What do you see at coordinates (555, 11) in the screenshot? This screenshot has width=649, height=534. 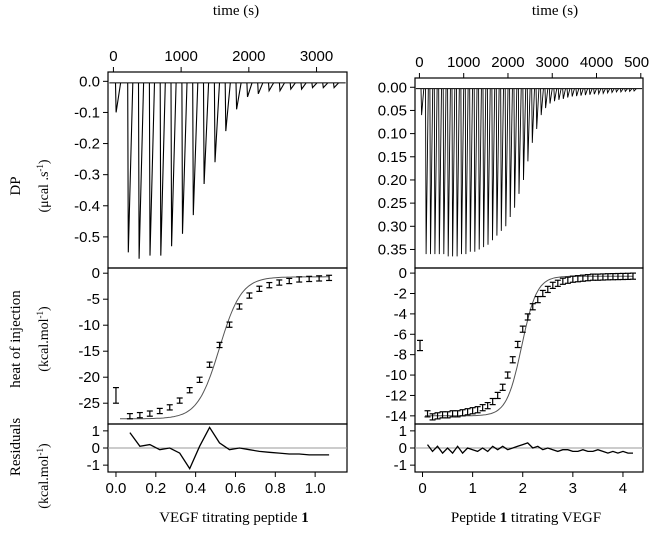 I see `right-time-label: time (s)` at bounding box center [555, 11].